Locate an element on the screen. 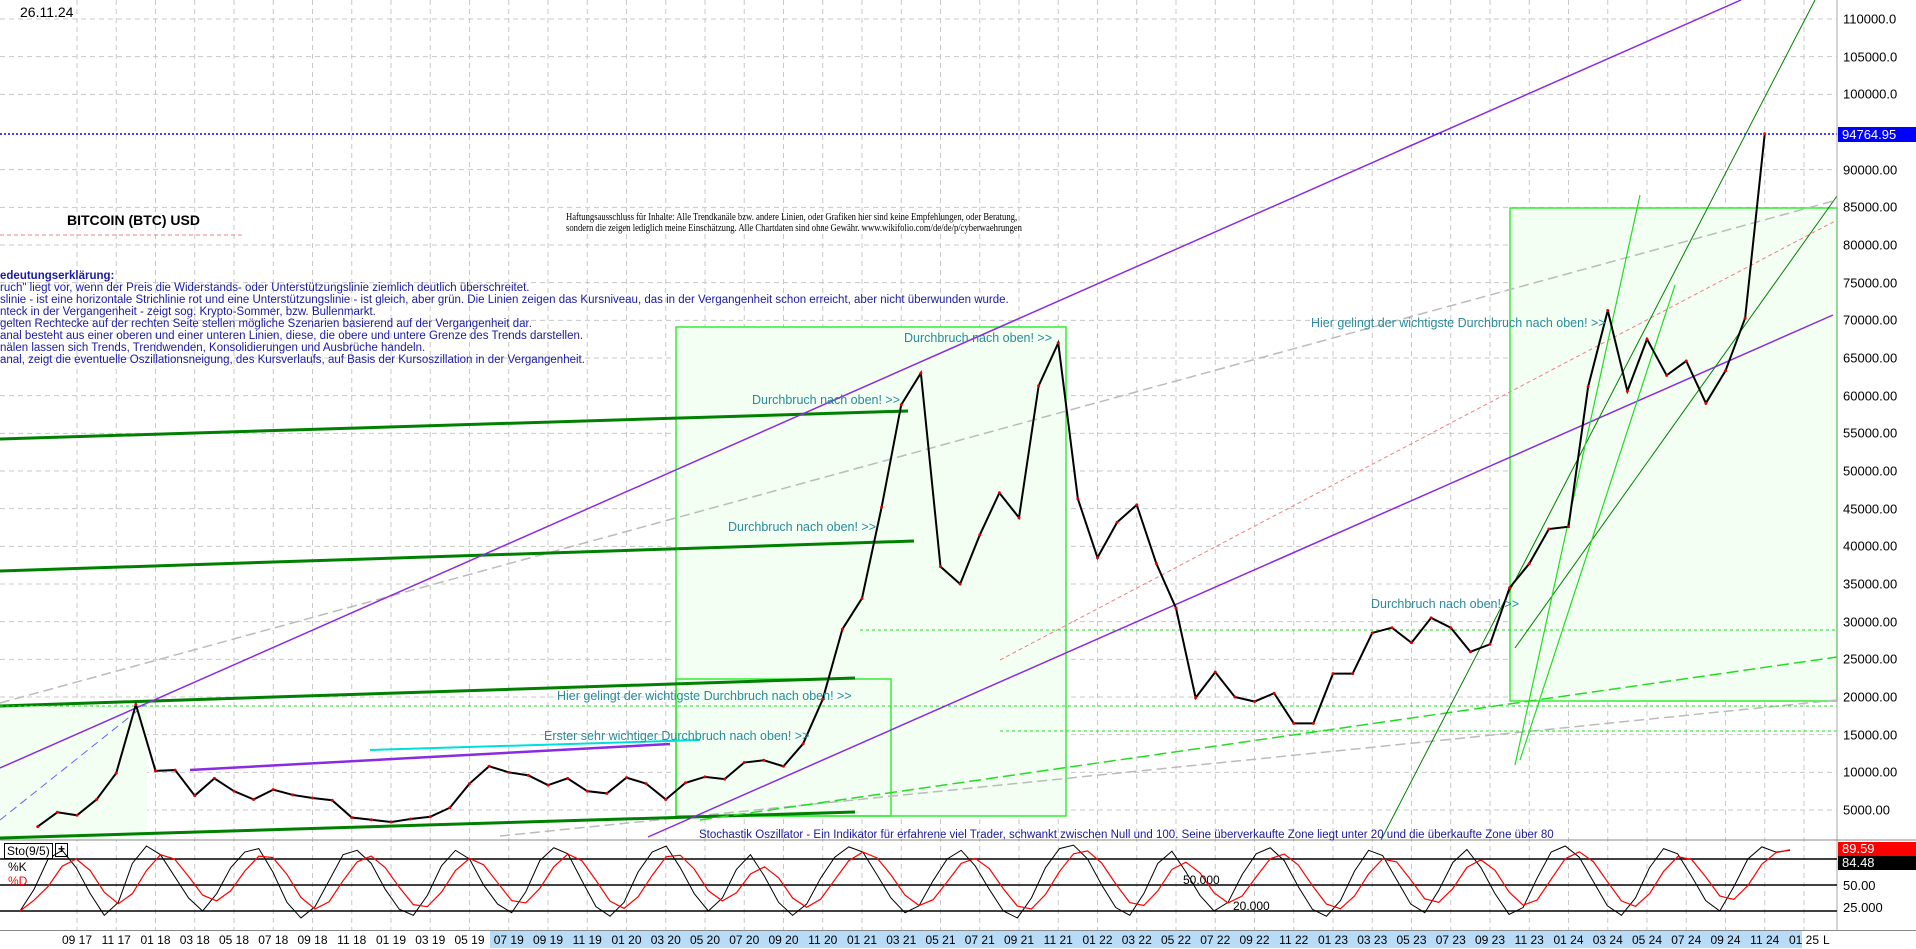  x-tick-label: 07 21 is located at coordinates (979, 940).